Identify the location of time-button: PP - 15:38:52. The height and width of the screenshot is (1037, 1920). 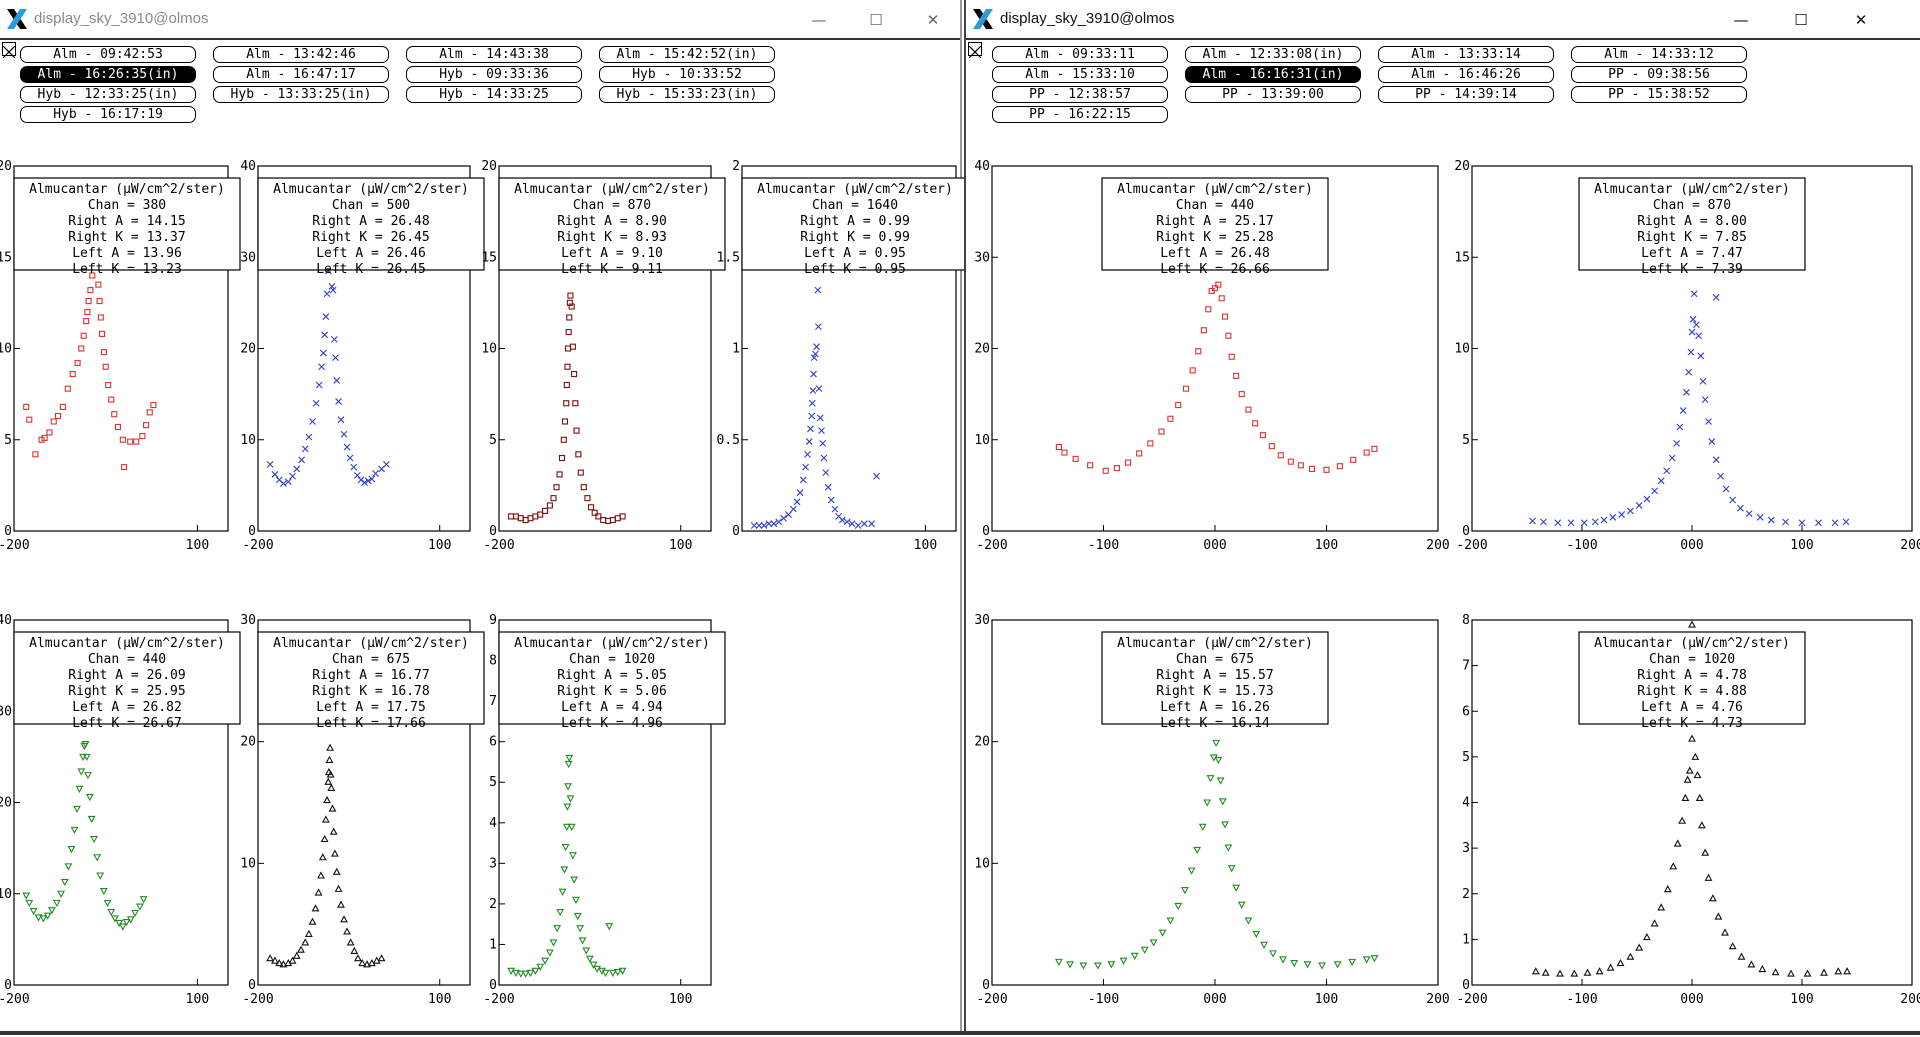
(1659, 94).